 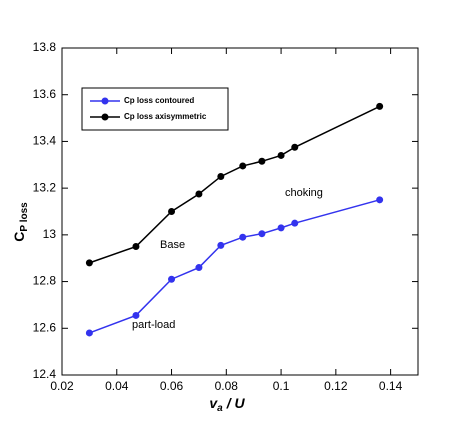 What do you see at coordinates (391, 386) in the screenshot?
I see `x-tick-label: 0.14` at bounding box center [391, 386].